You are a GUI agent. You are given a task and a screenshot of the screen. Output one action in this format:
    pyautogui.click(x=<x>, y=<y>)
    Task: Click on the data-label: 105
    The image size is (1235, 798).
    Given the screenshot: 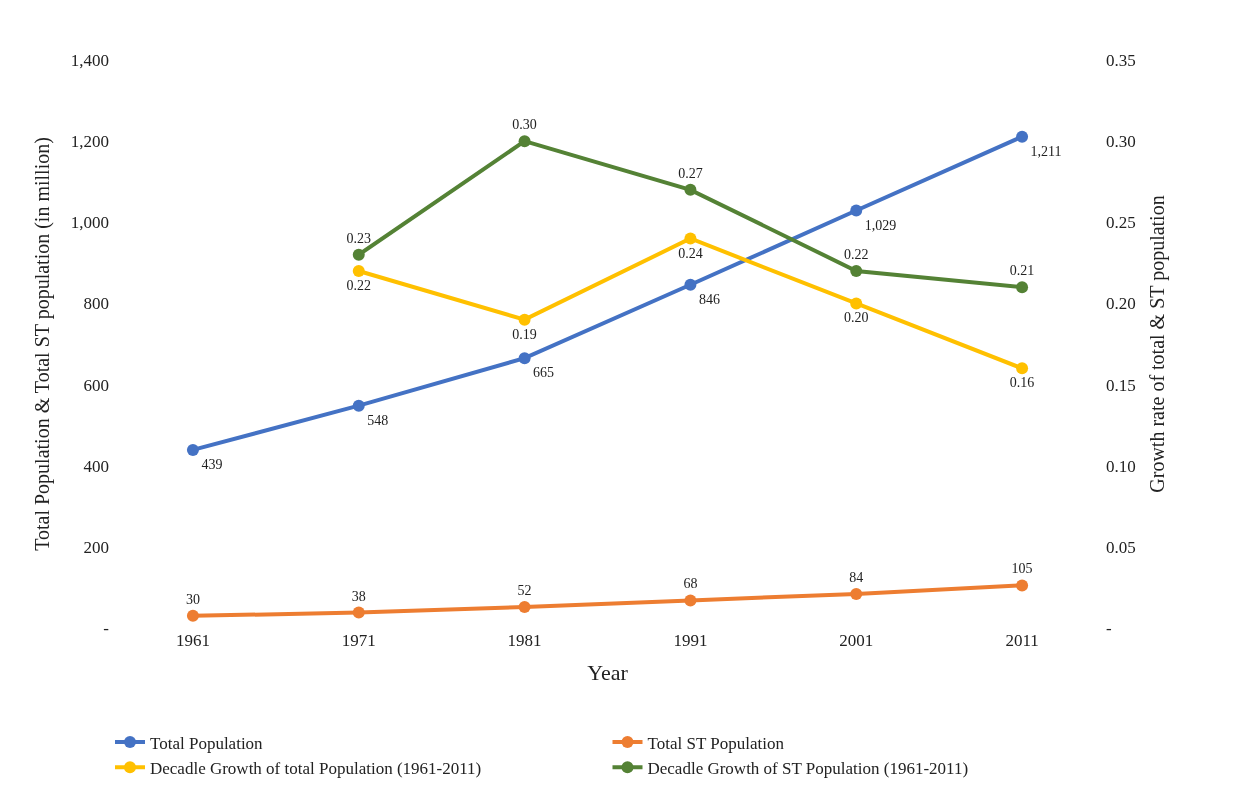 What is the action you would take?
    pyautogui.click(x=1022, y=569)
    